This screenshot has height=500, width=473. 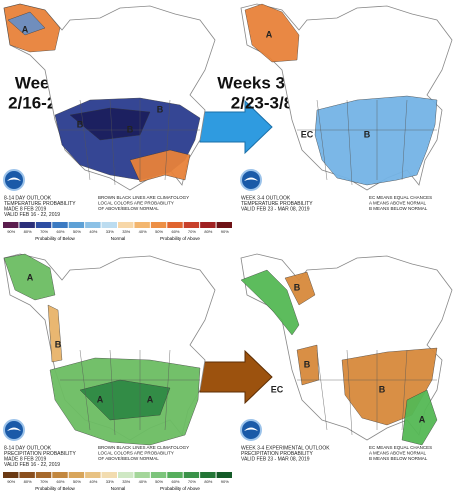 What do you see at coordinates (277, 204) in the screenshot?
I see `caption-line: TEMPERATURE PROBABILITY` at bounding box center [277, 204].